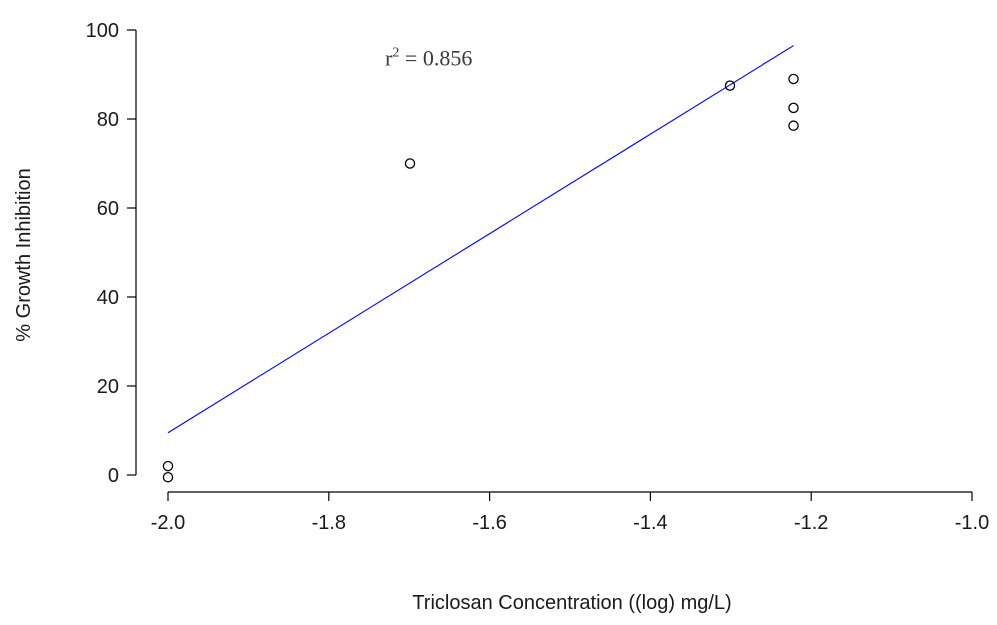  I want to click on y-tick-label: 60, so click(108, 209).